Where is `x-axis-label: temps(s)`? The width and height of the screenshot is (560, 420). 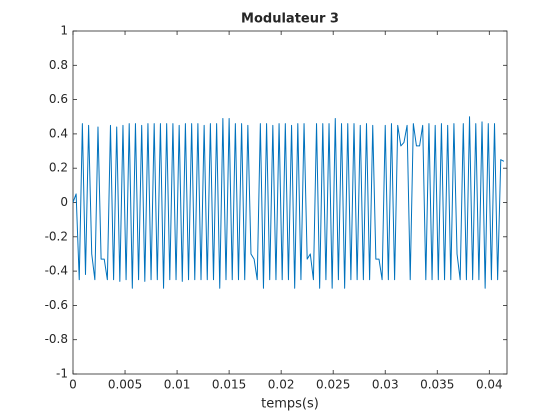
x-axis-label: temps(s) is located at coordinates (290, 404).